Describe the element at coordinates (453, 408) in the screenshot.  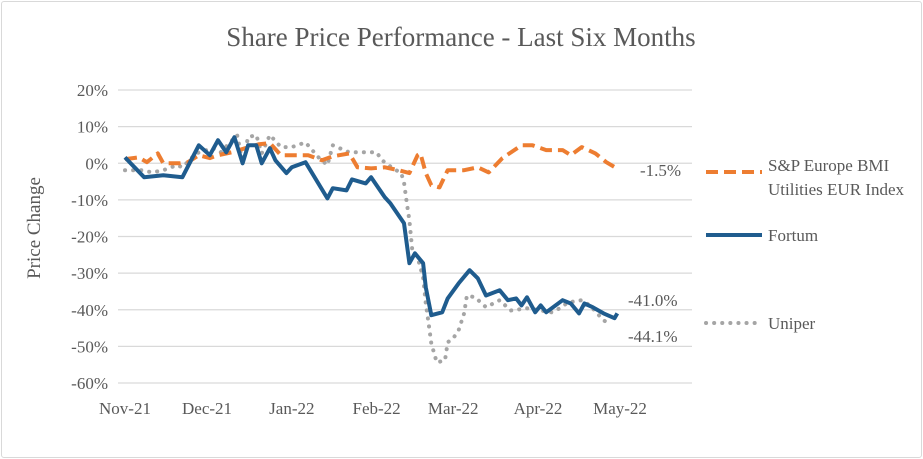
I see `x-tick-label: Mar-22` at that location.